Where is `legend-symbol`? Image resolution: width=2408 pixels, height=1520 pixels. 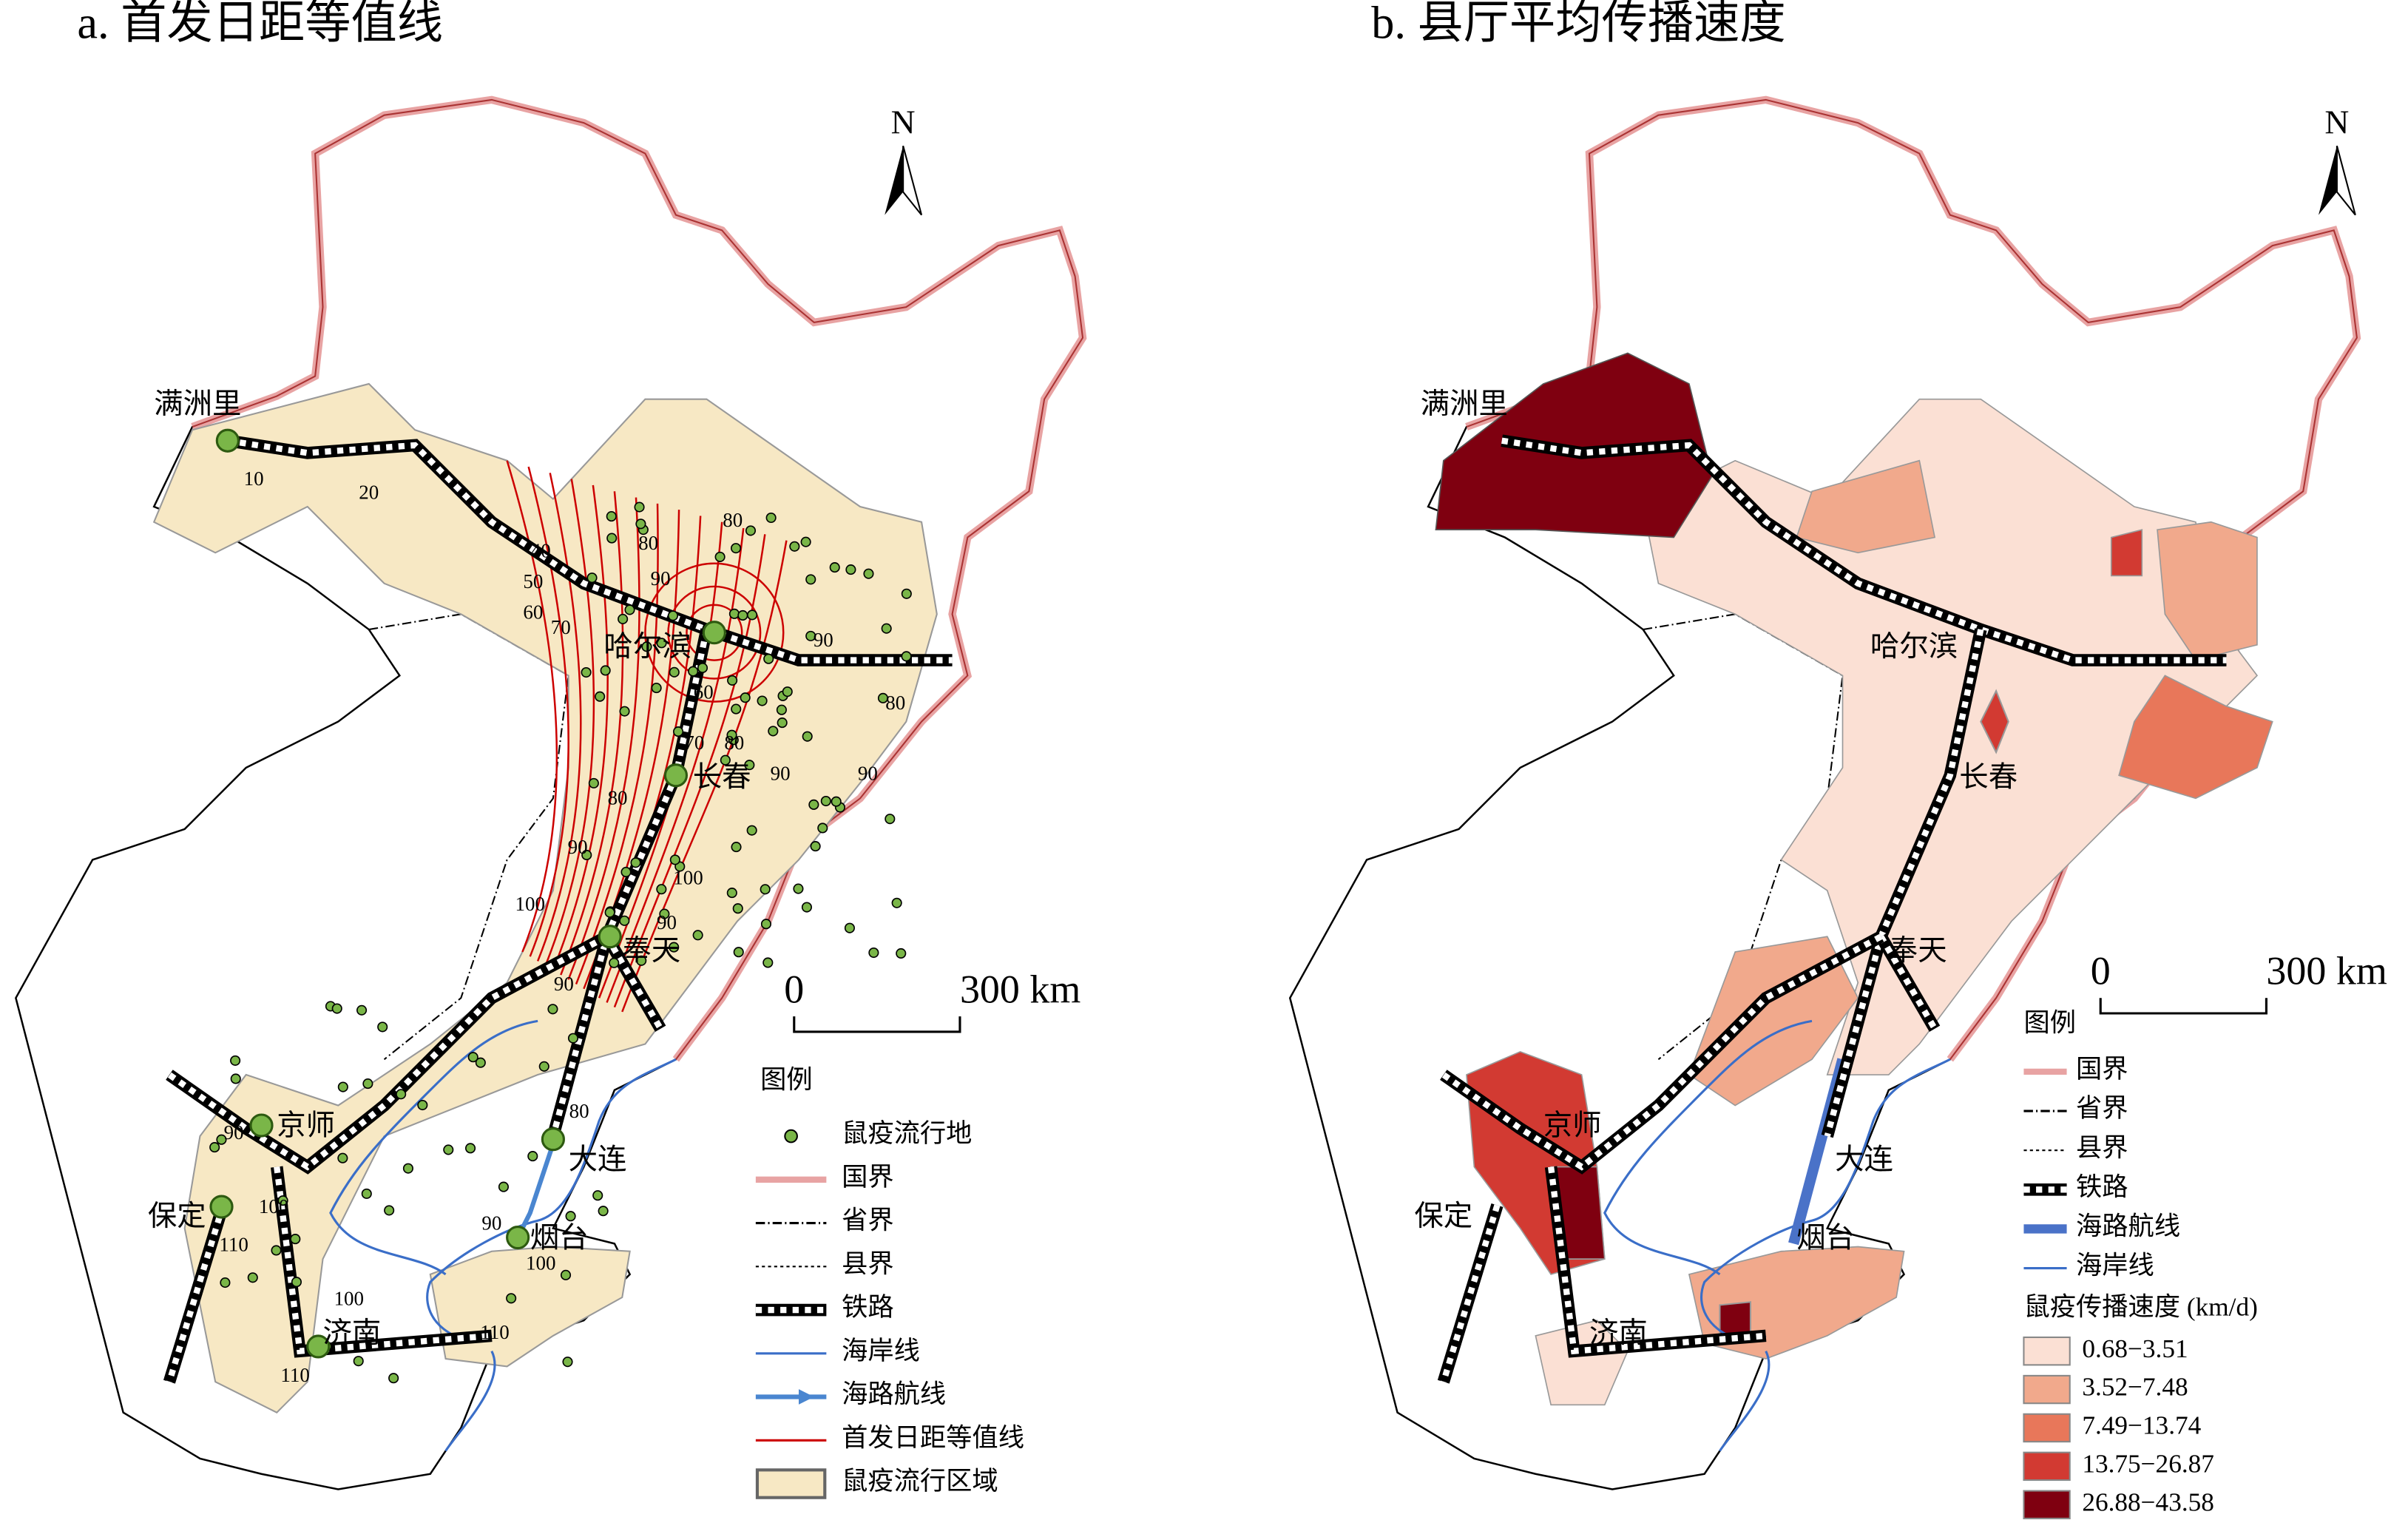 legend-symbol is located at coordinates (791, 1483).